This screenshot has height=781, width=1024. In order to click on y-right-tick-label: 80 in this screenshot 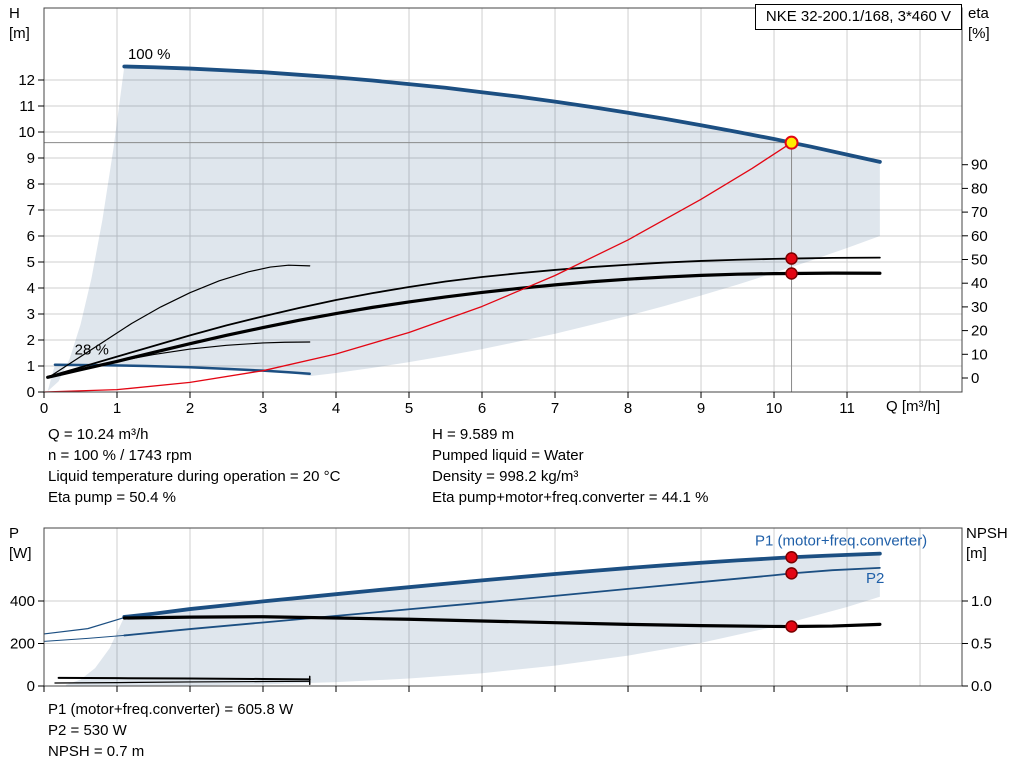, I will do `click(979, 188)`.